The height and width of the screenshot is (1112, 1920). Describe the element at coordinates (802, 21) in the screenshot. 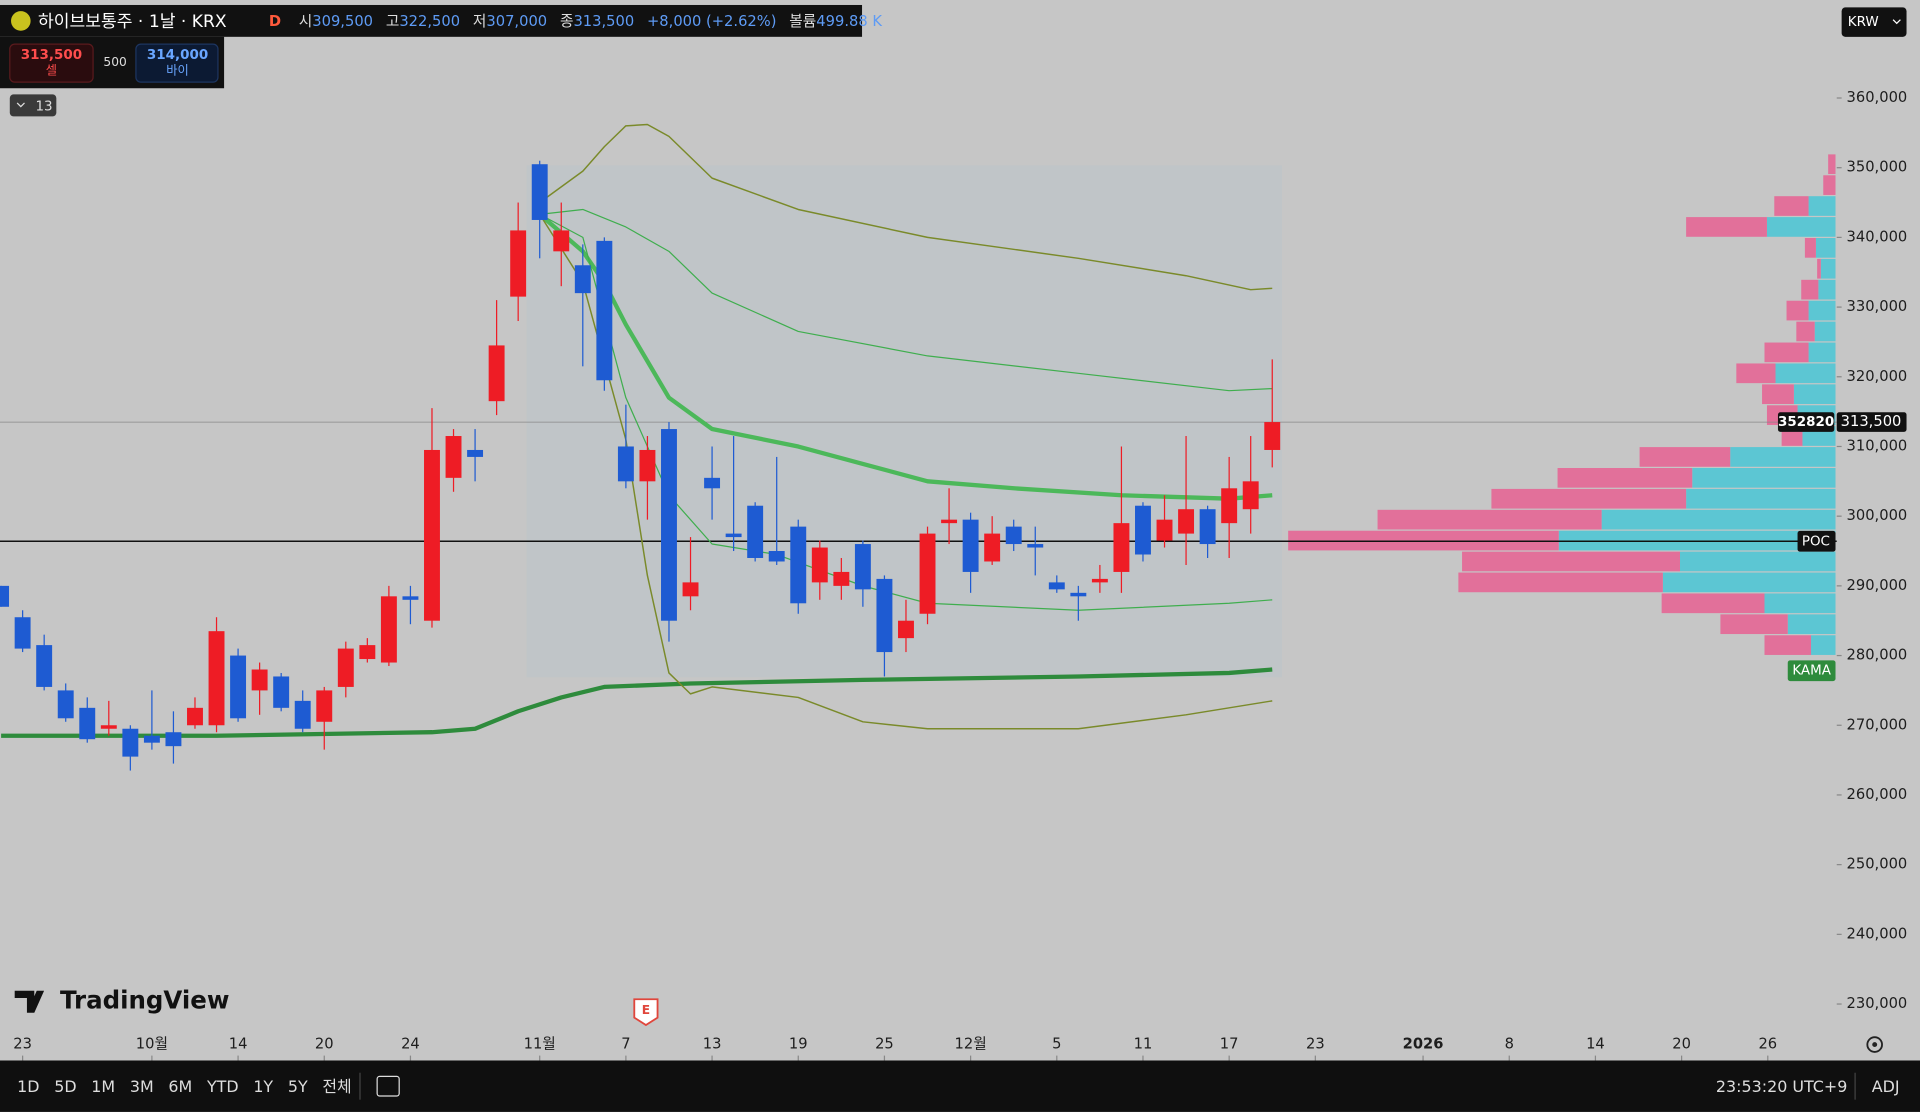

I see `volume-key: 볼륨` at that location.